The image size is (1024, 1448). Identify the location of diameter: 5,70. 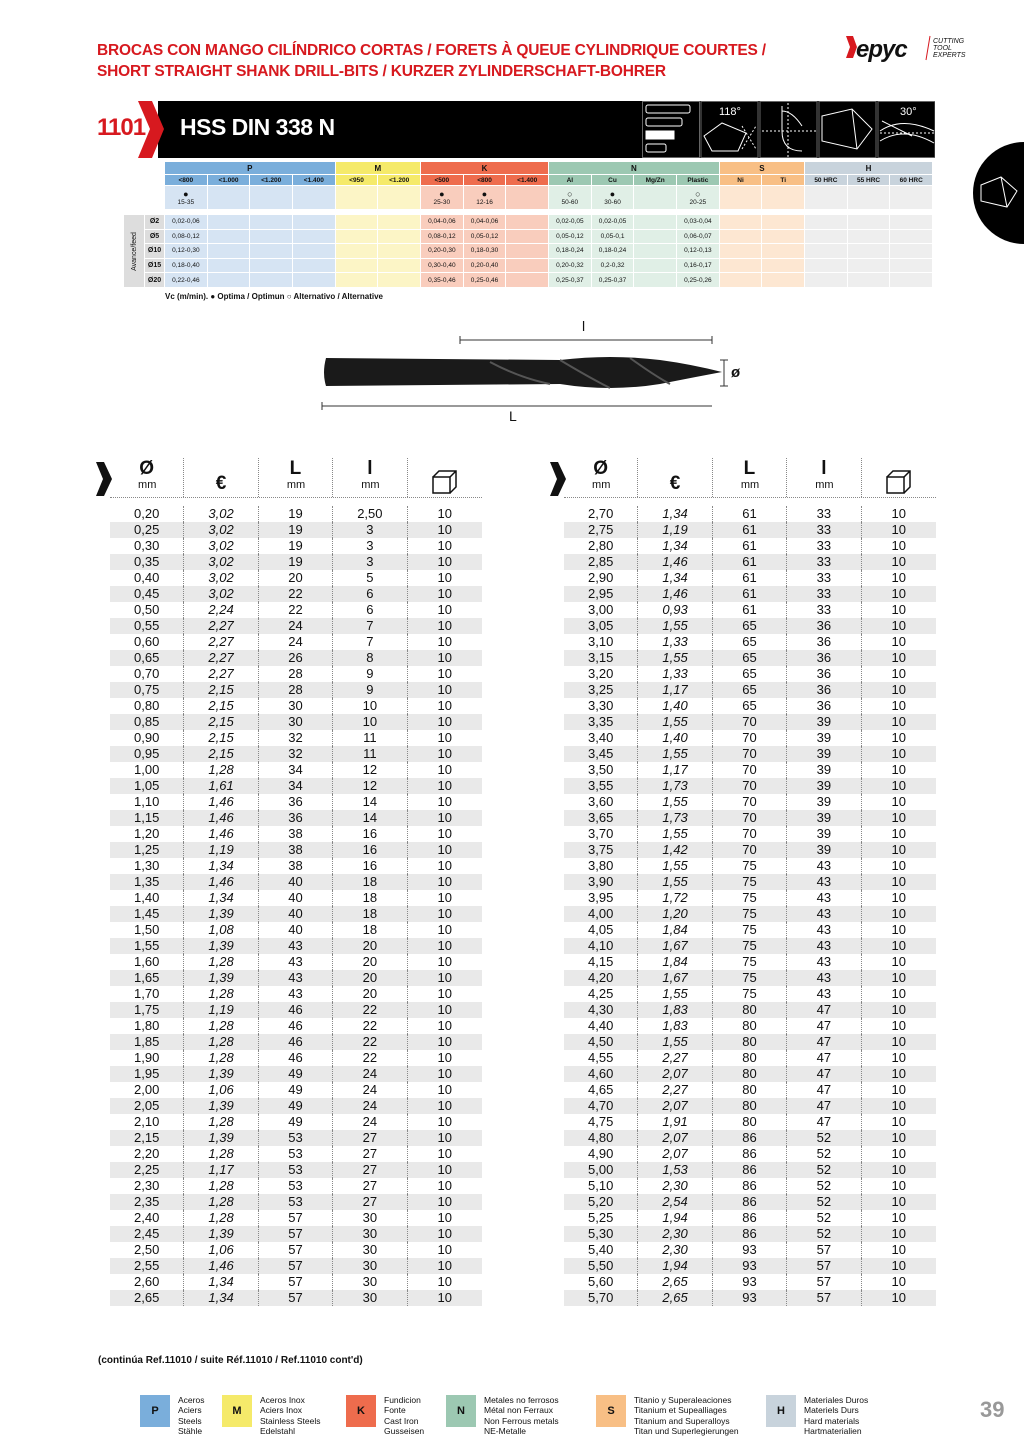
(601, 1298).